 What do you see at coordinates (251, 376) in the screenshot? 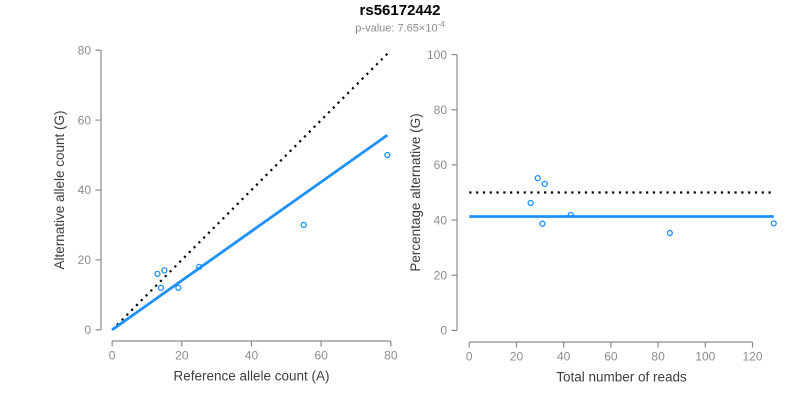
I see `x-axis-title: Reference allele count (A)` at bounding box center [251, 376].